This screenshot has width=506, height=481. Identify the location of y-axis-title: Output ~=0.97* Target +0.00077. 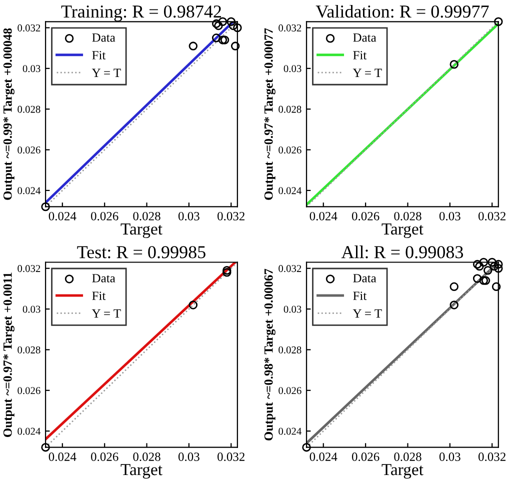
(270, 114).